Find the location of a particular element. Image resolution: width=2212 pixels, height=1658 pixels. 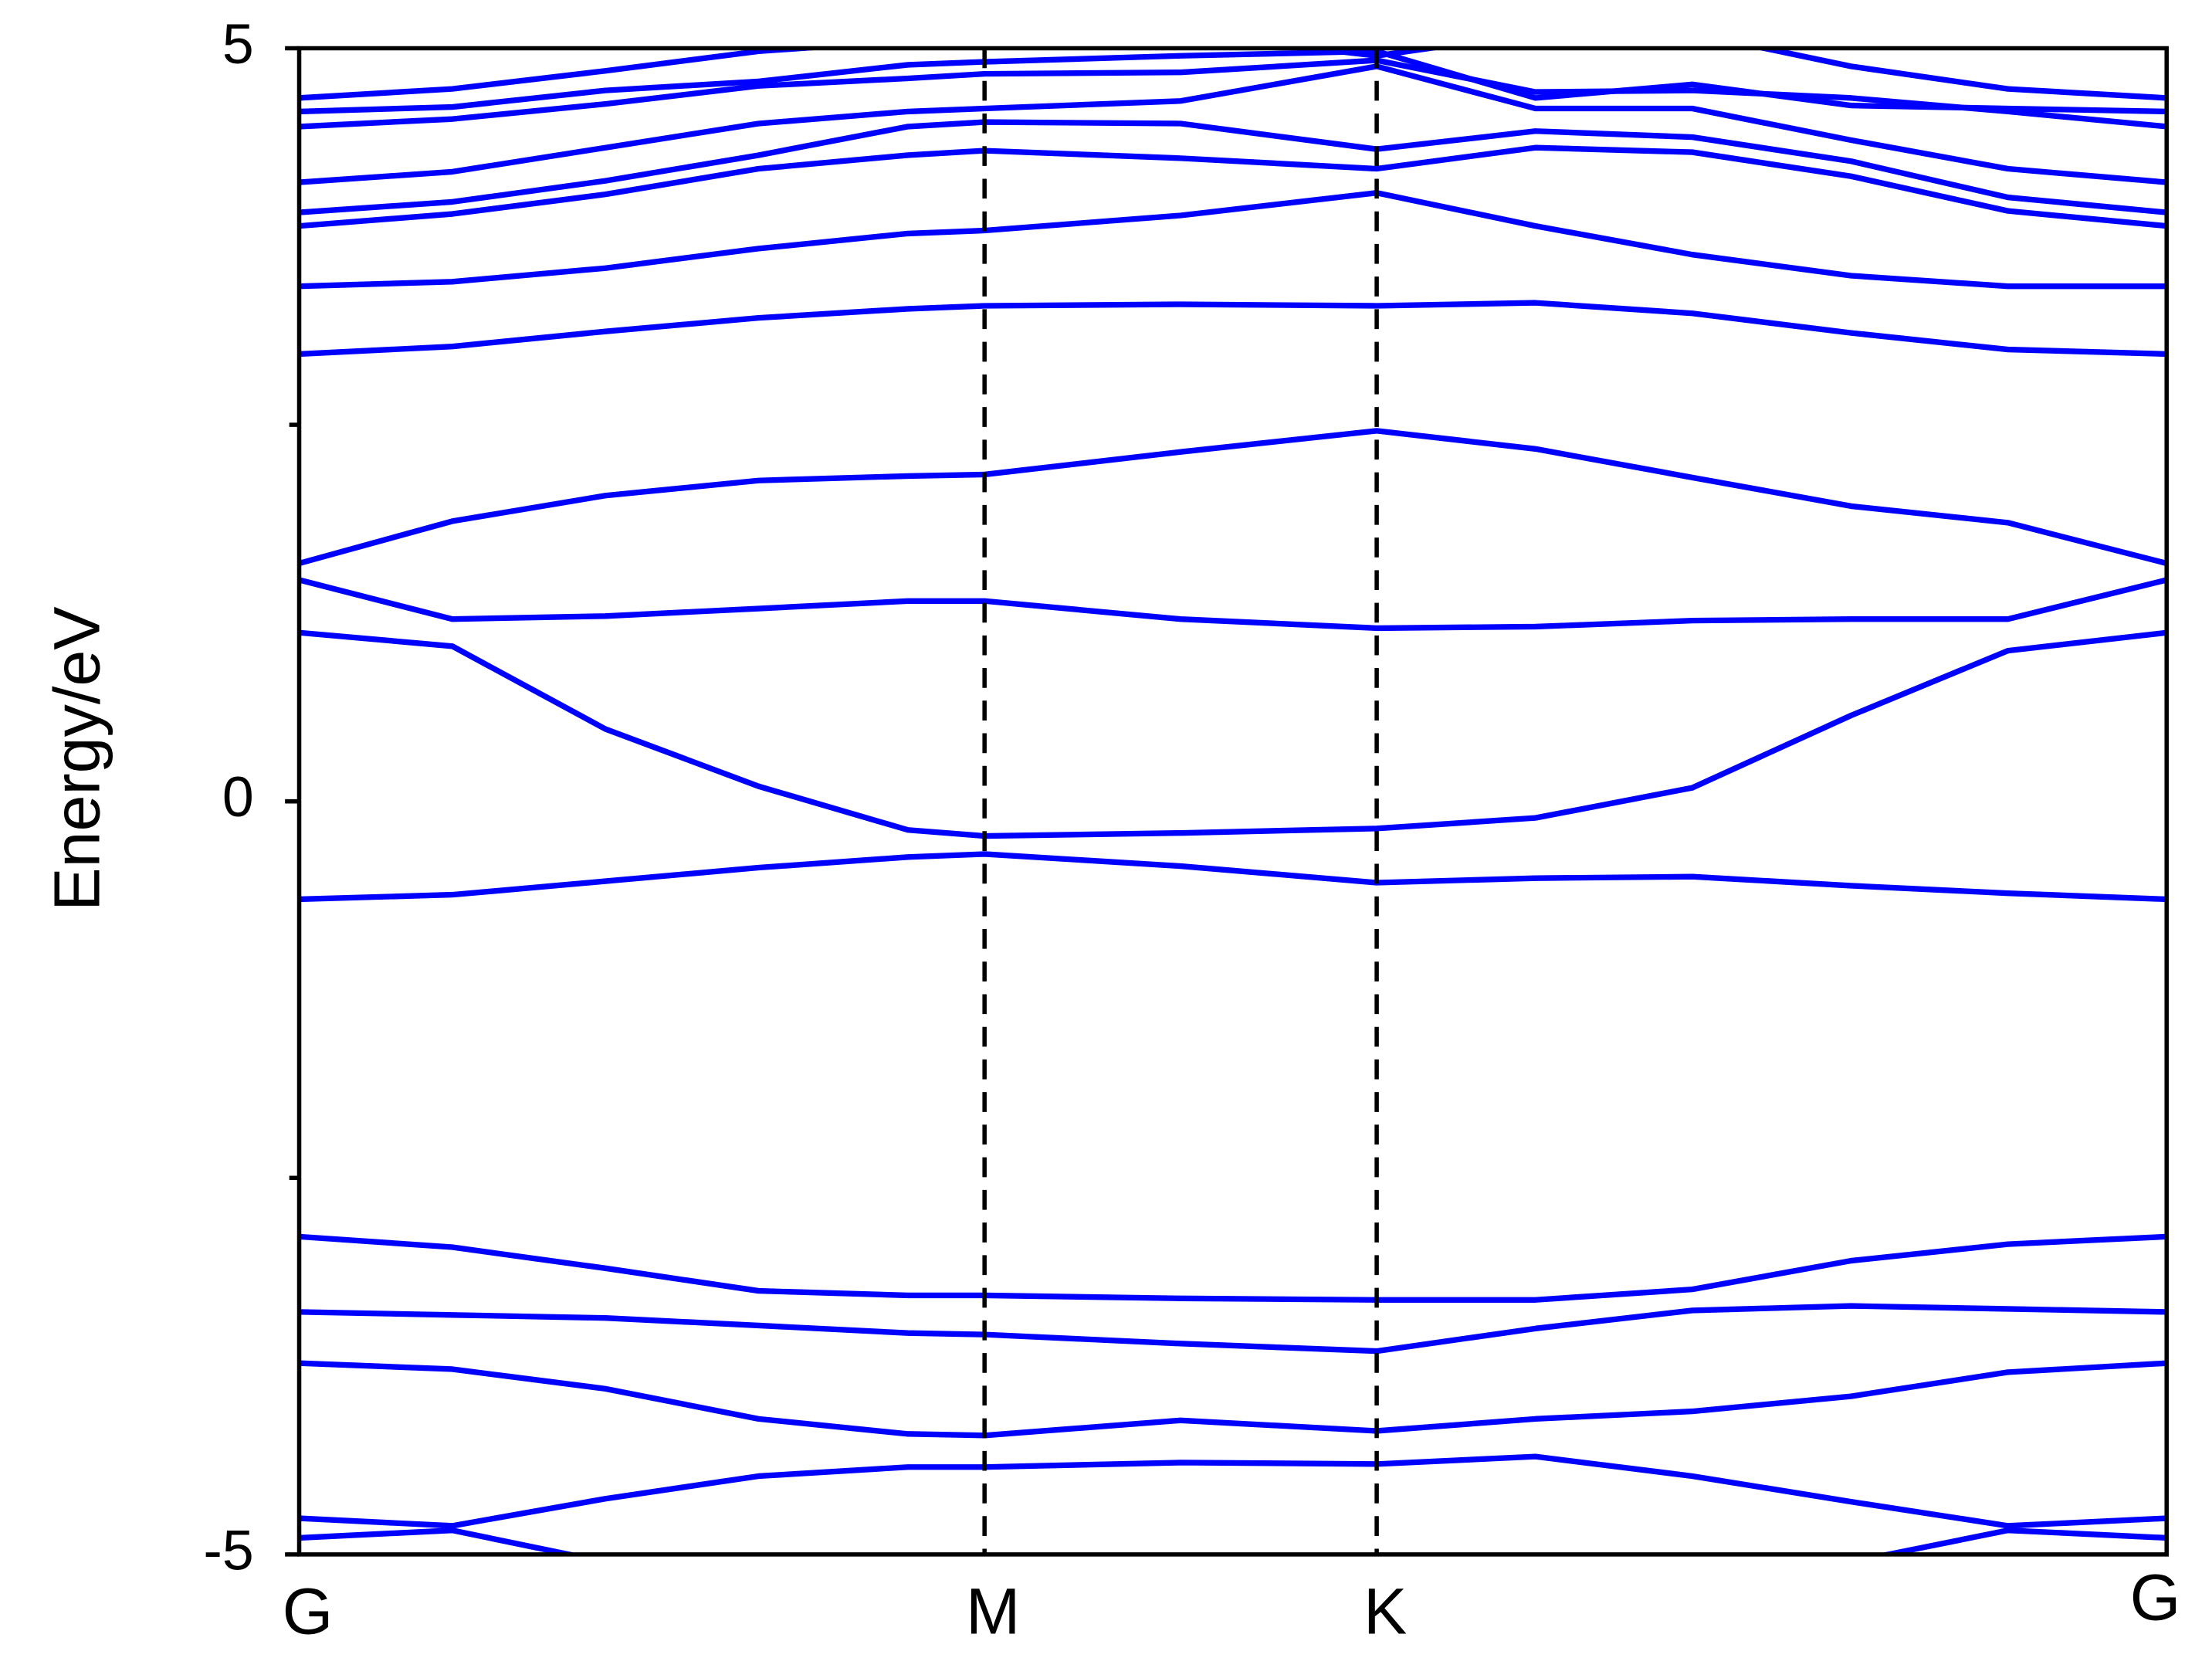

x-tick-label: M is located at coordinates (993, 1611).